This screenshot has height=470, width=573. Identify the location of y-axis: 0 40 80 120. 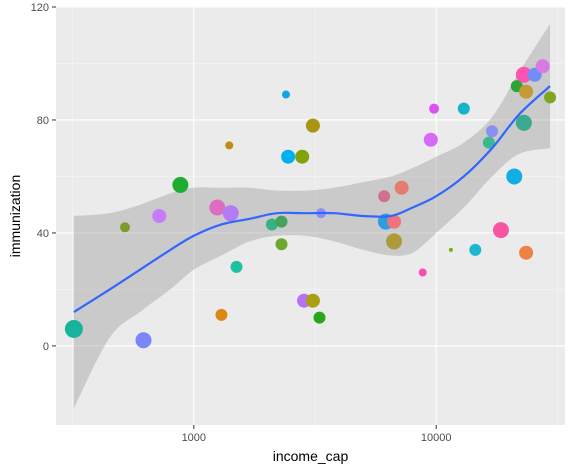
(43, 177).